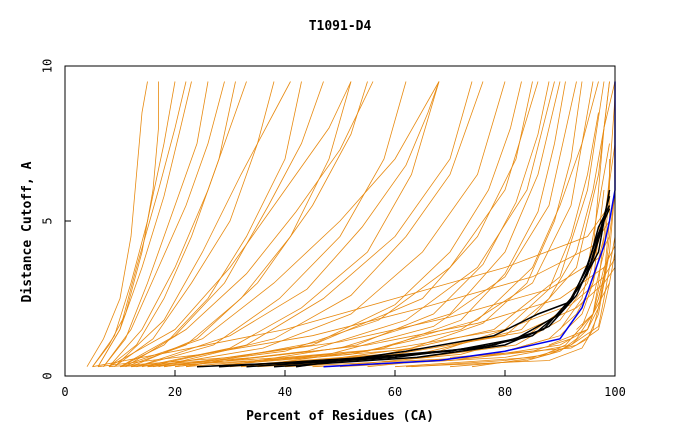  What do you see at coordinates (64, 392) in the screenshot?
I see `x-tick-label: 0` at bounding box center [64, 392].